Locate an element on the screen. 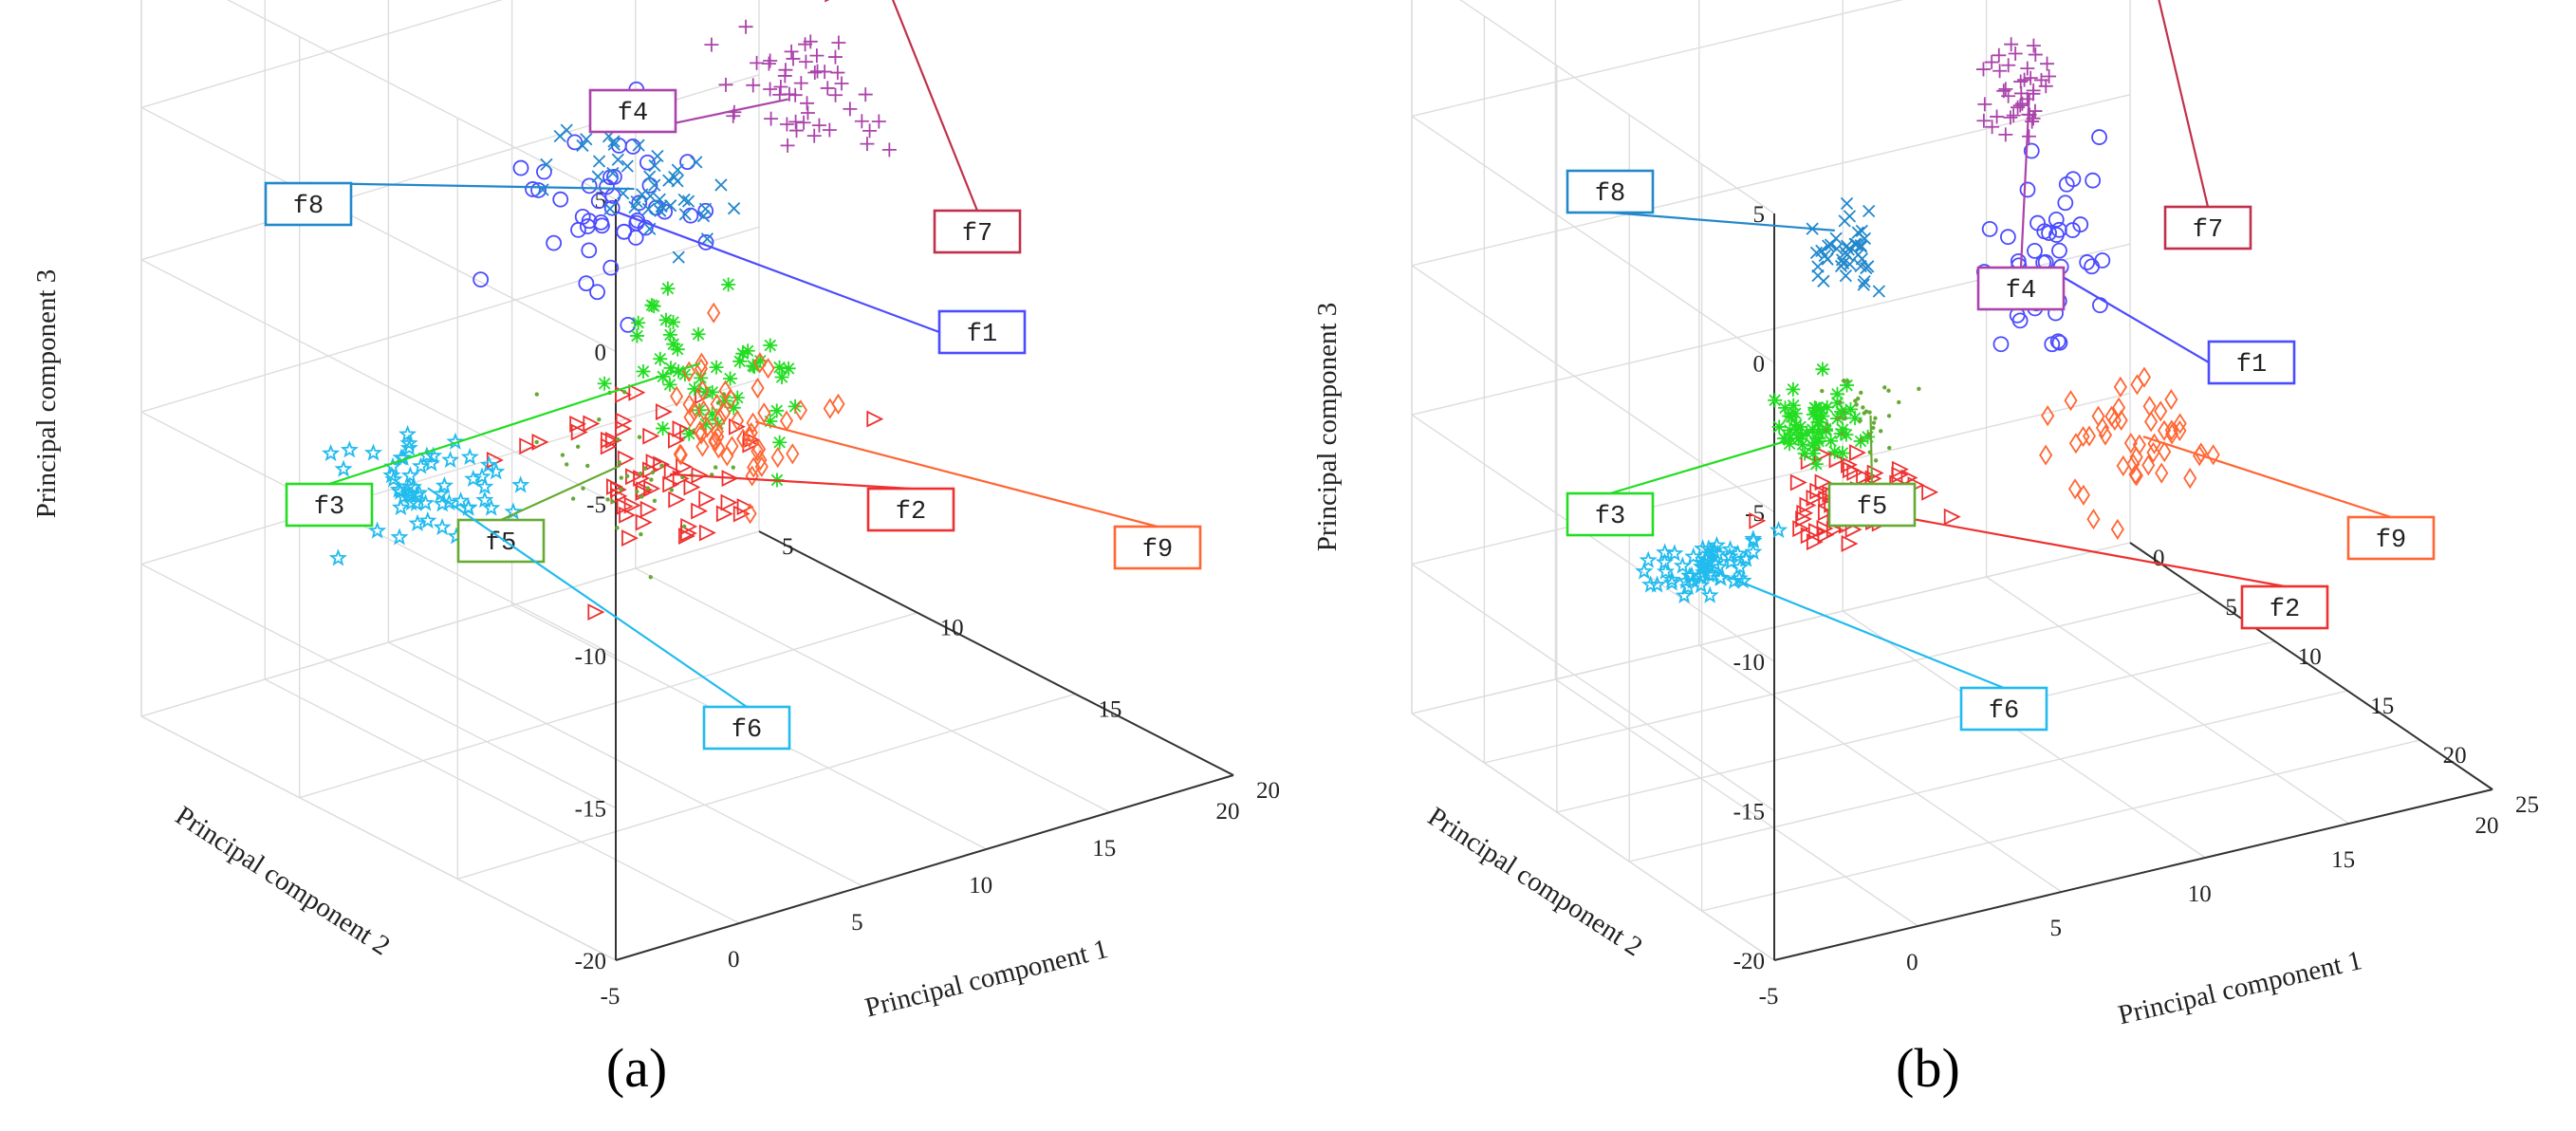 The image size is (2576, 1131). callout-box-f7 is located at coordinates (2207, 227).